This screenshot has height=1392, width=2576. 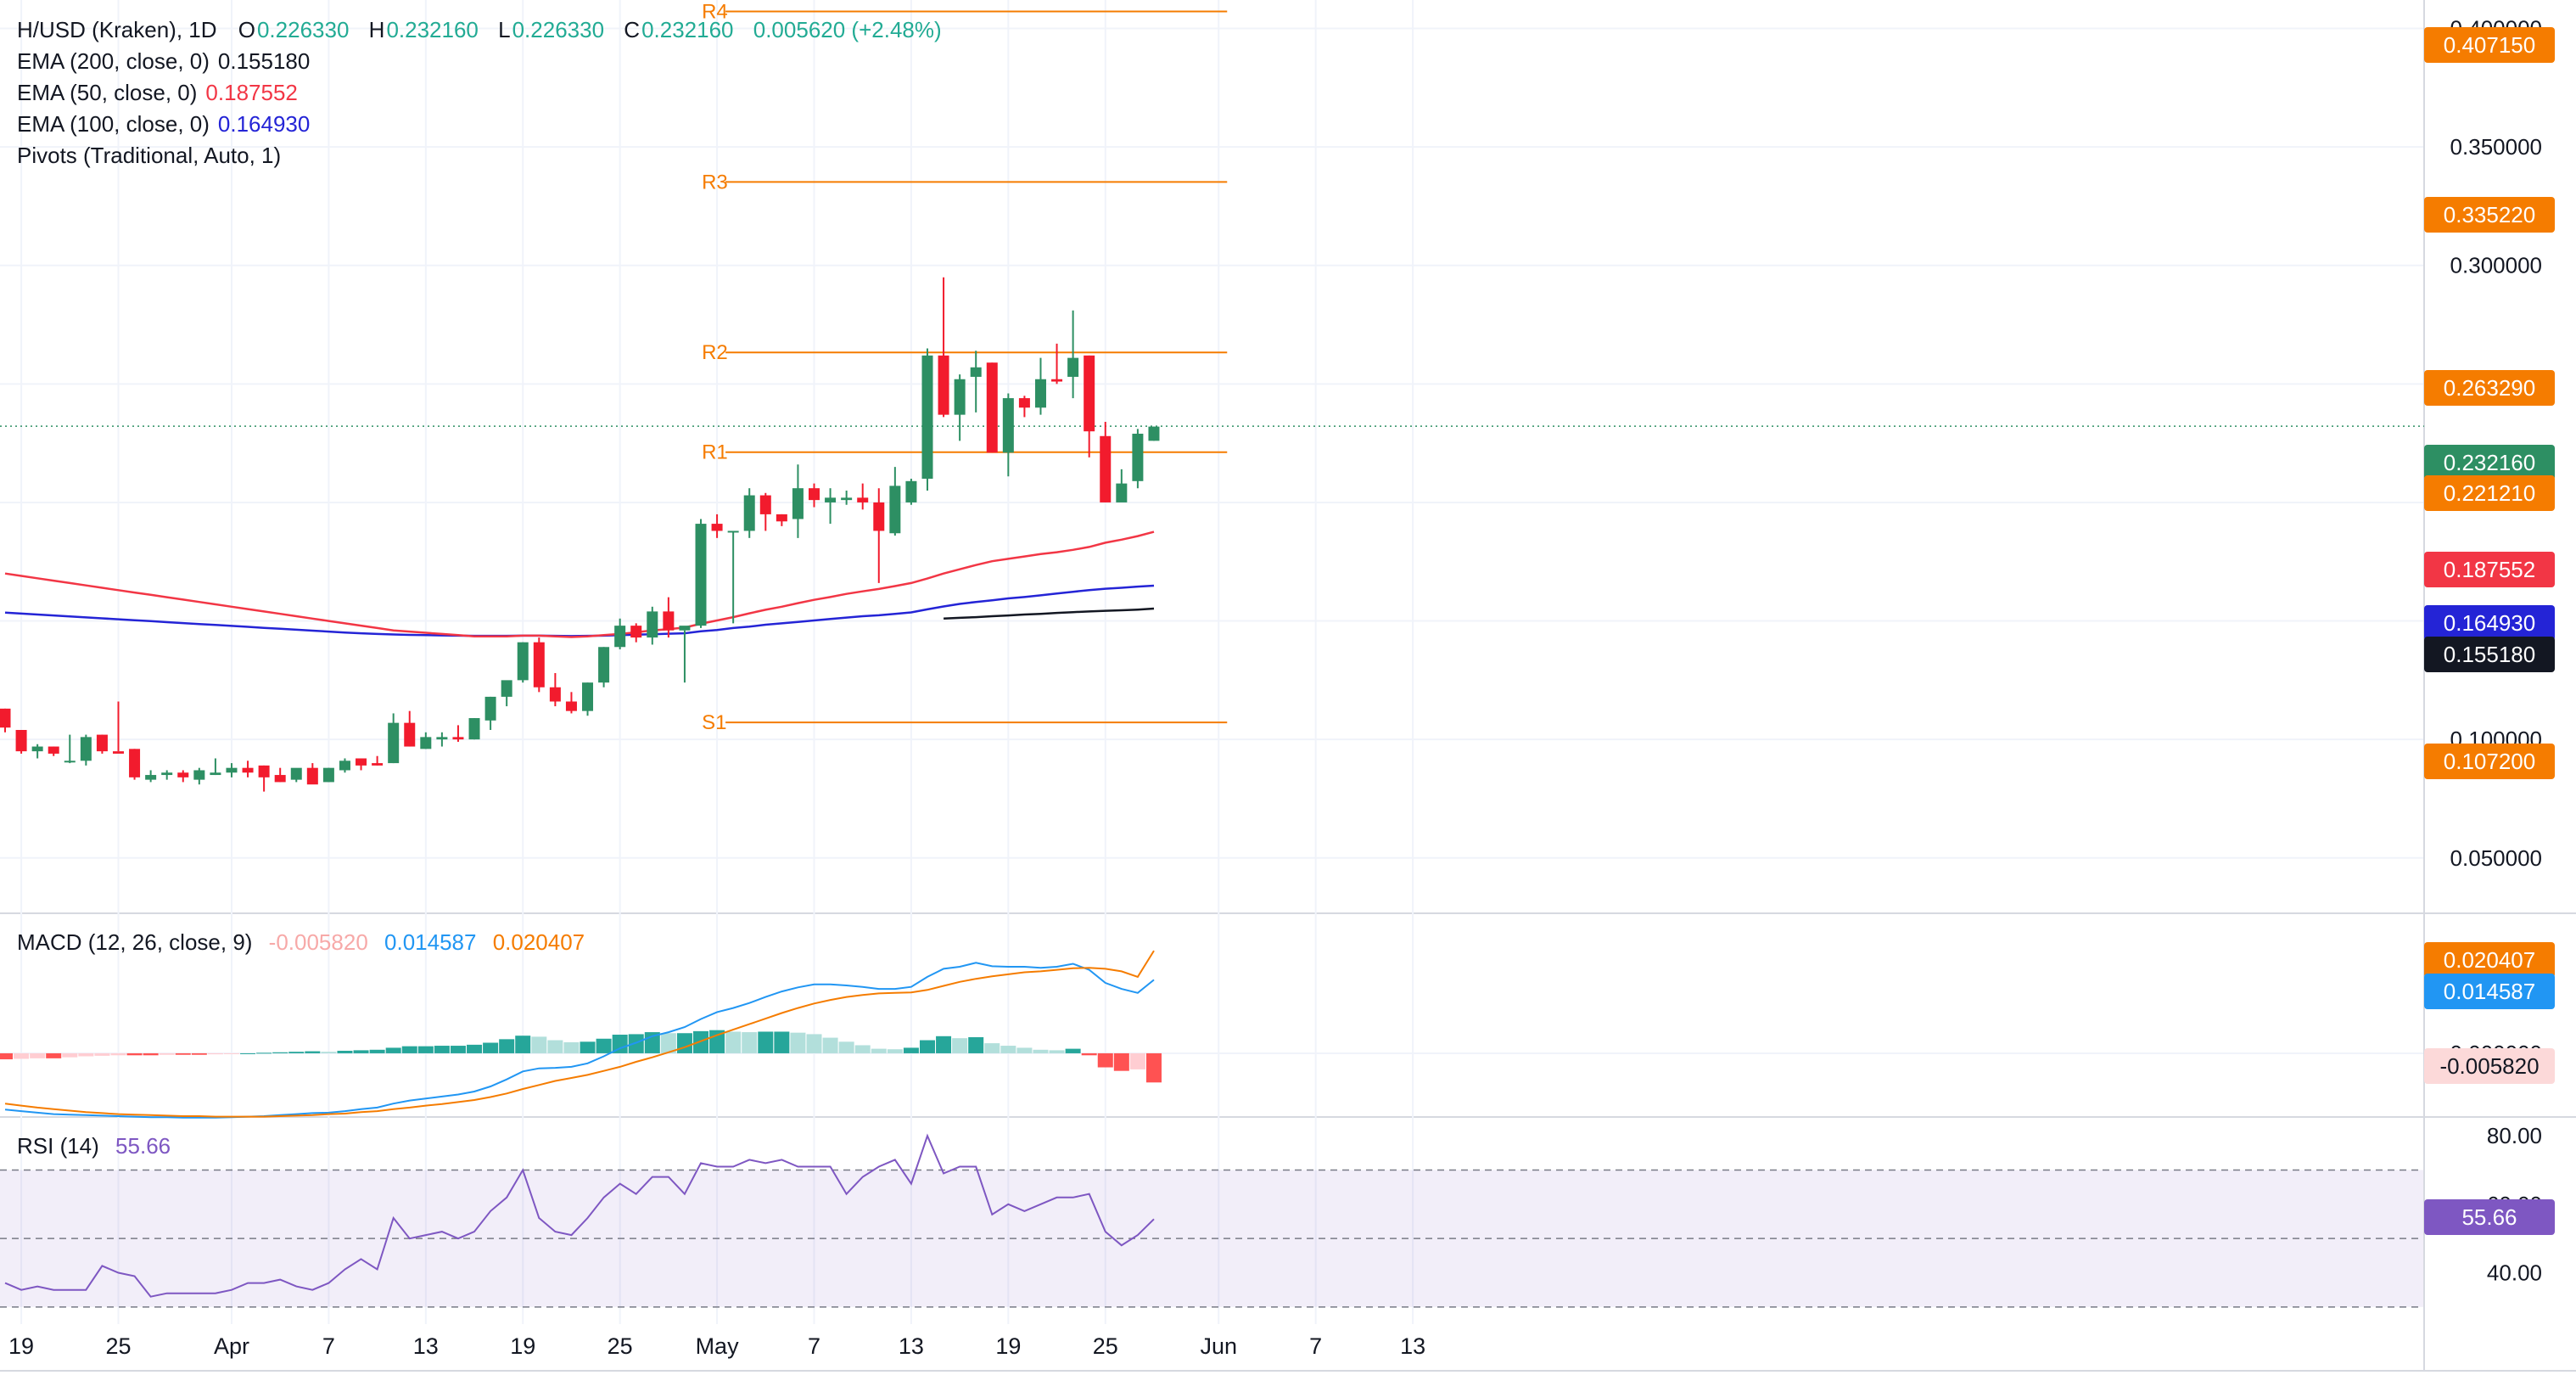 I want to click on last-price-tag: 0.232160, so click(x=2489, y=462).